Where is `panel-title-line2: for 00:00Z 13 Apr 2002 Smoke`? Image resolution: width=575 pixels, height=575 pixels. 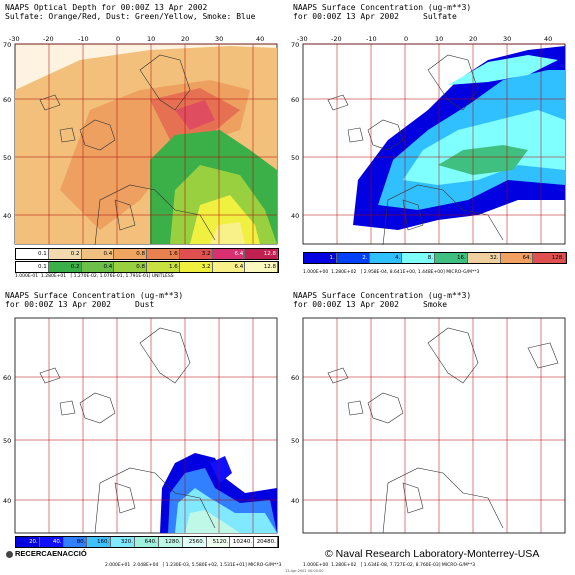 panel-title-line2: for 00:00Z 13 Apr 2002 Smoke is located at coordinates (370, 304).